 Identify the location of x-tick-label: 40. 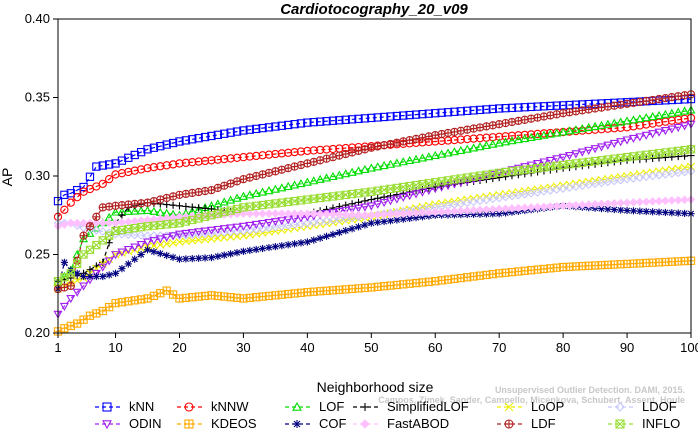
(307, 347).